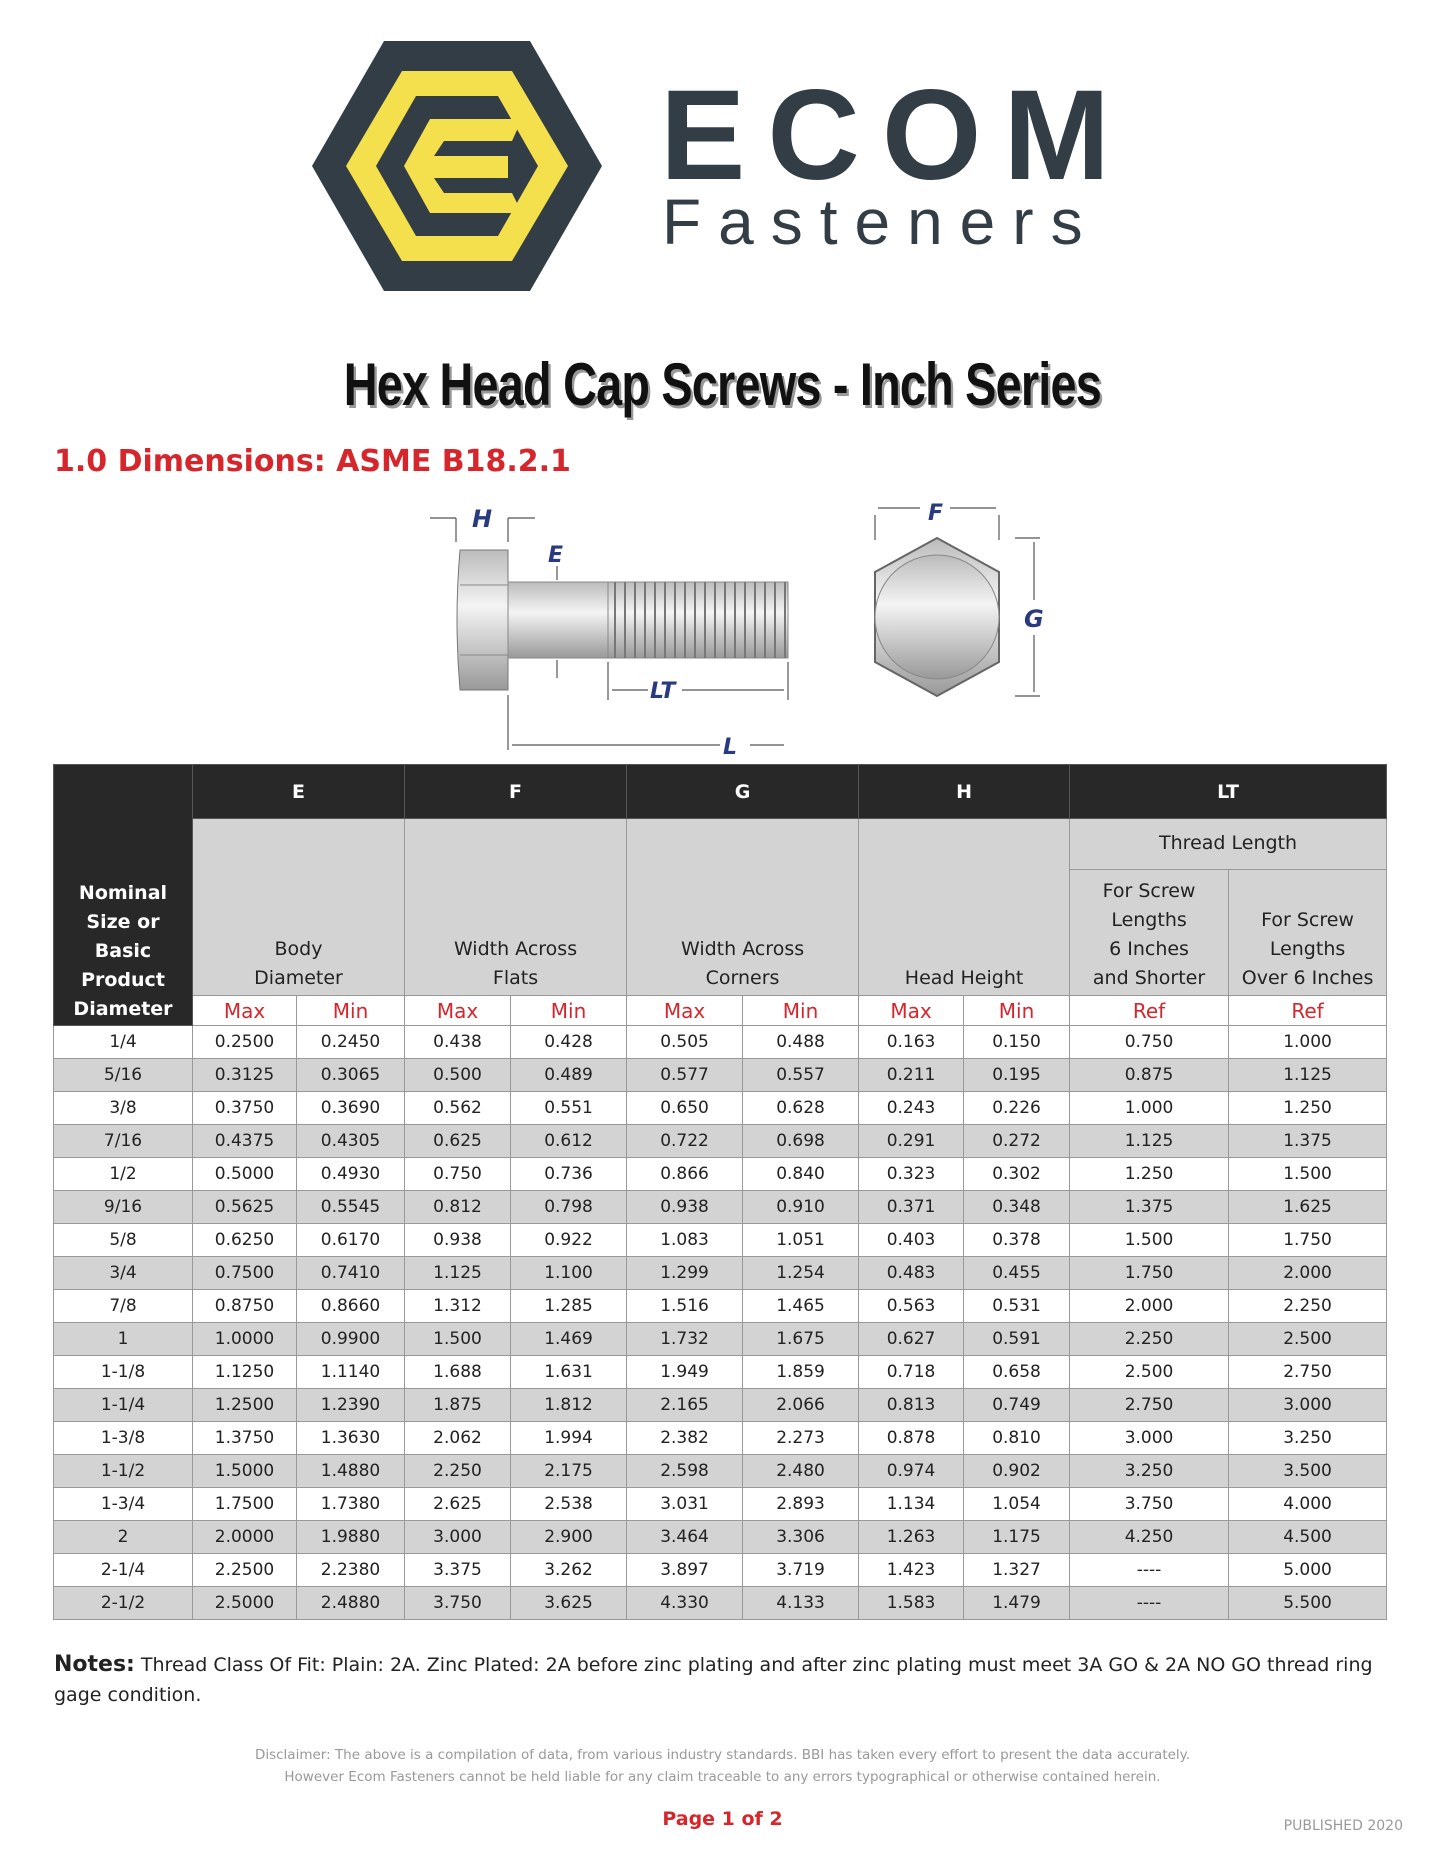 Image resolution: width=1445 pixels, height=1870 pixels. Describe the element at coordinates (801, 1042) in the screenshot. I see `table-cell: 0.488` at that location.